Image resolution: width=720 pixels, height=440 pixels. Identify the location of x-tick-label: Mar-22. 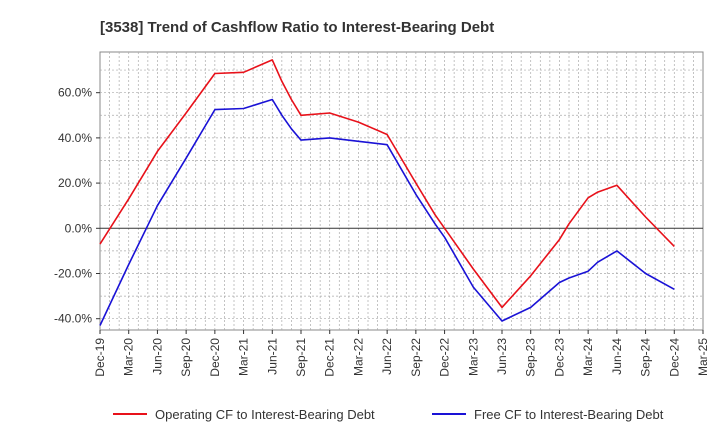
(358, 357).